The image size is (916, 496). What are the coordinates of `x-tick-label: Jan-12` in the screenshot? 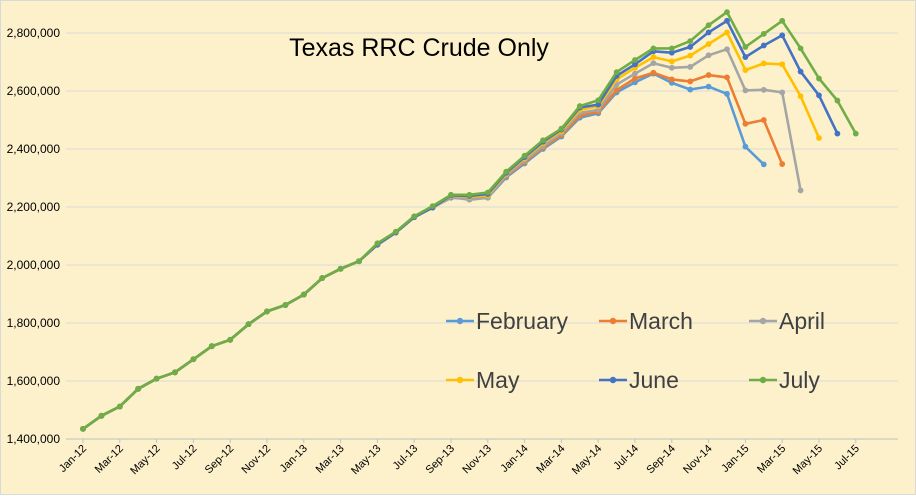 It's located at (73, 459).